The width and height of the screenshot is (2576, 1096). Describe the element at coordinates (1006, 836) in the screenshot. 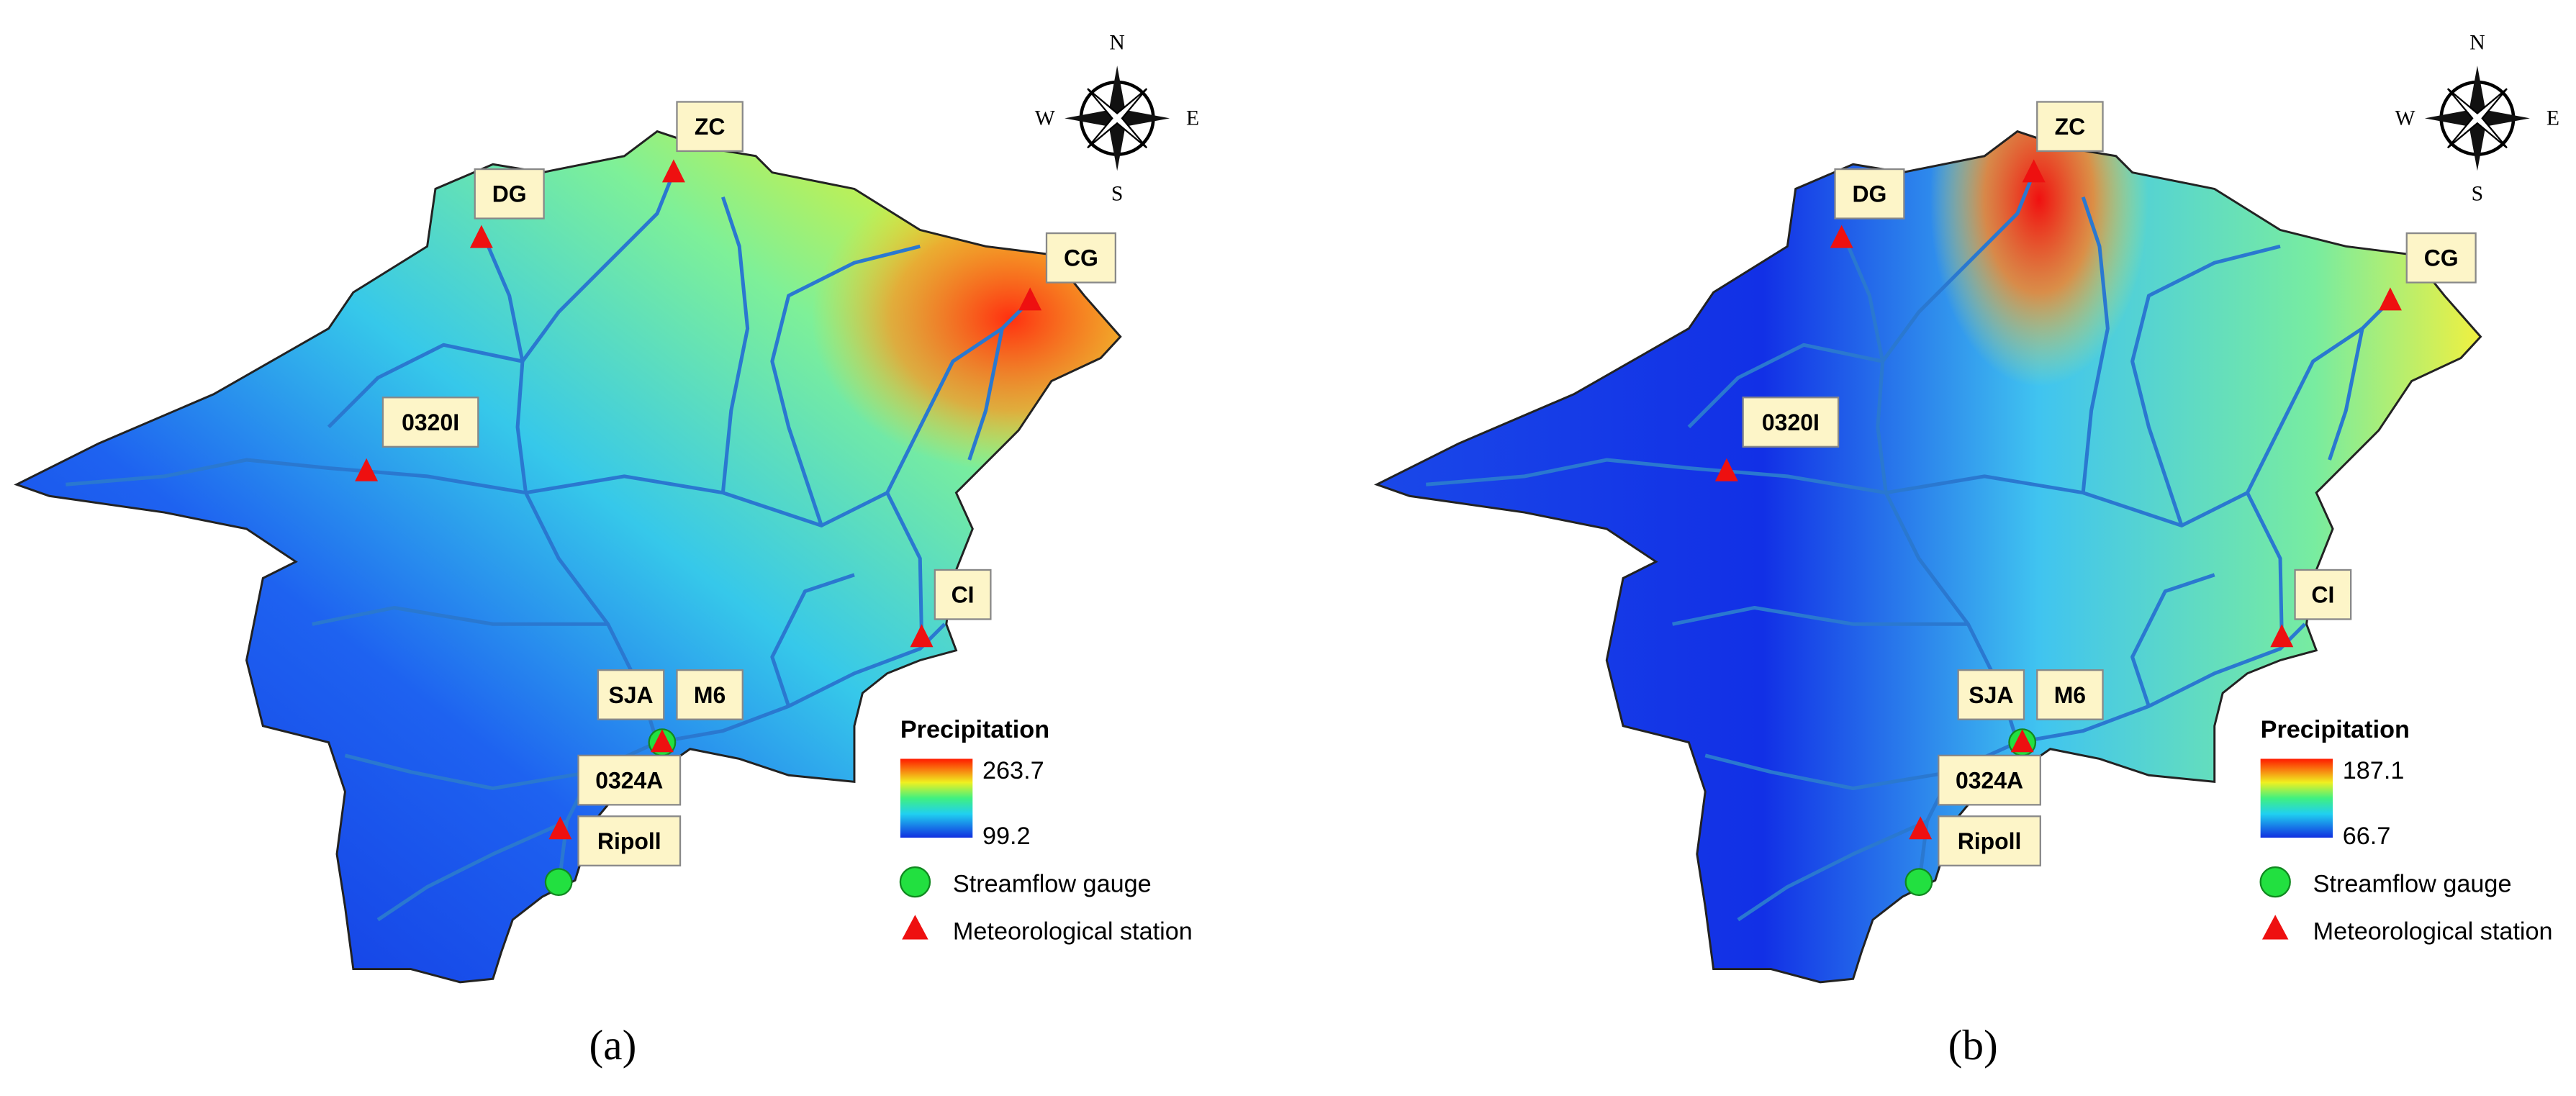

I see `colorbar-min: 99.2` at that location.